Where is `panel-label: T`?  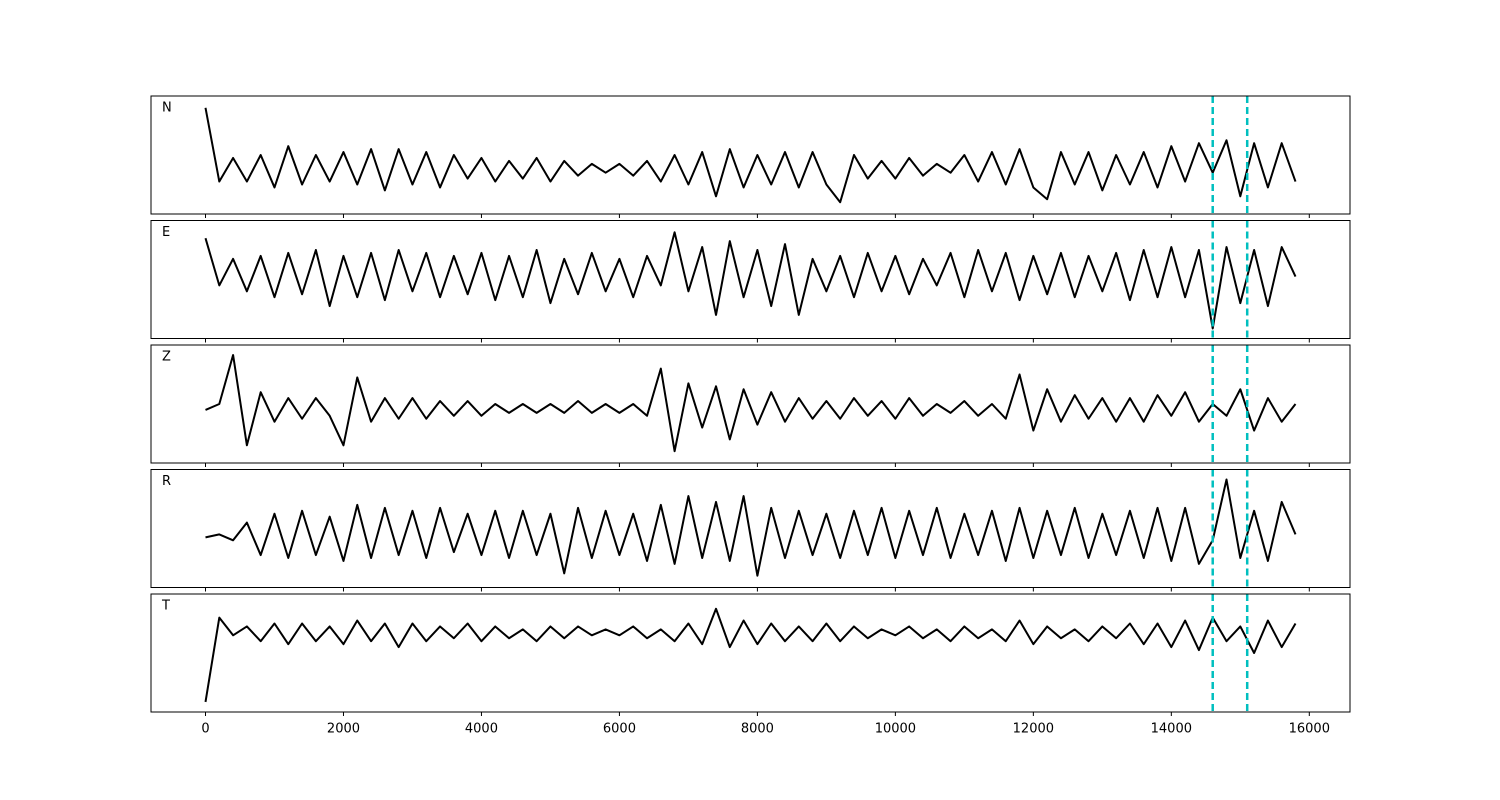 panel-label: T is located at coordinates (165, 606).